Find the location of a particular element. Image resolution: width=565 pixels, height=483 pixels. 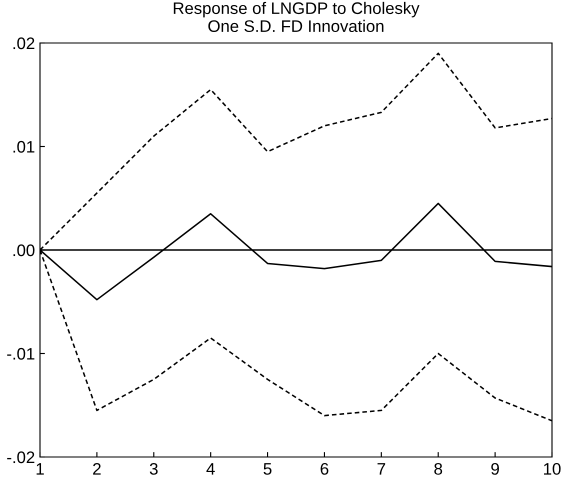

y-tick-label: -.02 is located at coordinates (20, 457).